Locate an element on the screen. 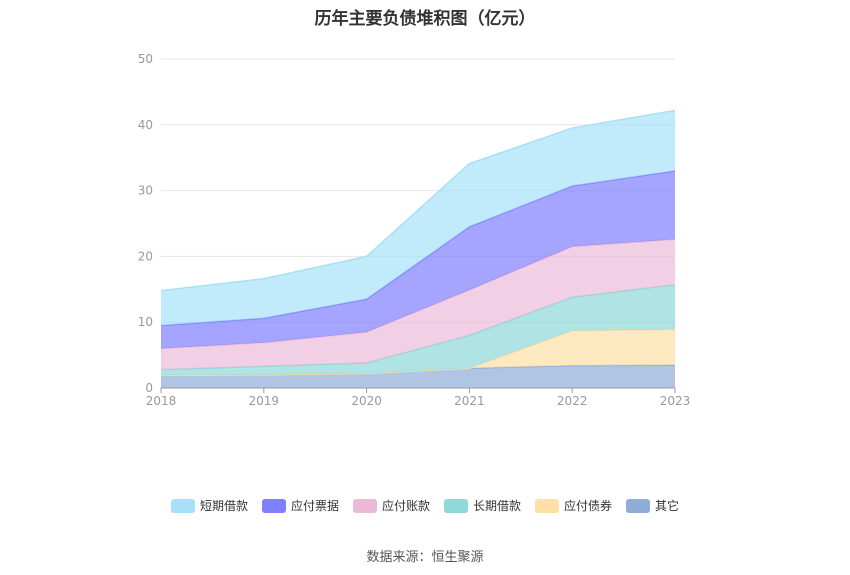  y-tick-label: 50 is located at coordinates (145, 59).